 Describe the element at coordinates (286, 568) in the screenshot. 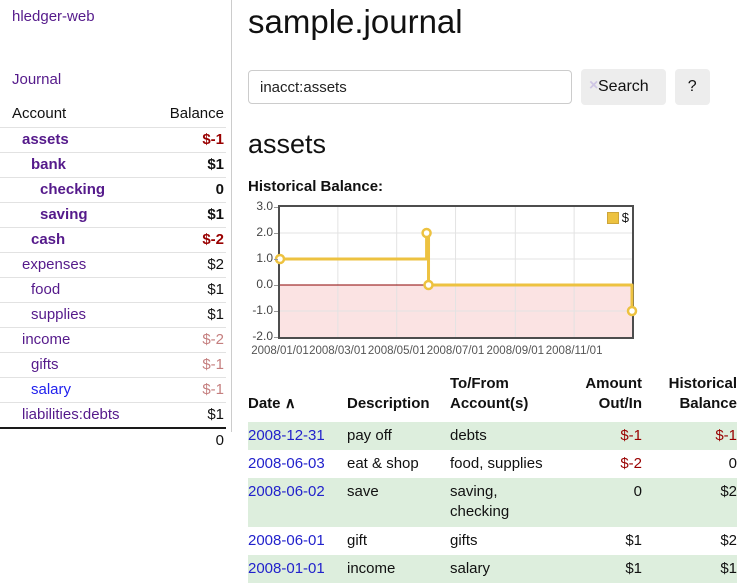

I see `transaction-date-link: 2008-01-01` at that location.